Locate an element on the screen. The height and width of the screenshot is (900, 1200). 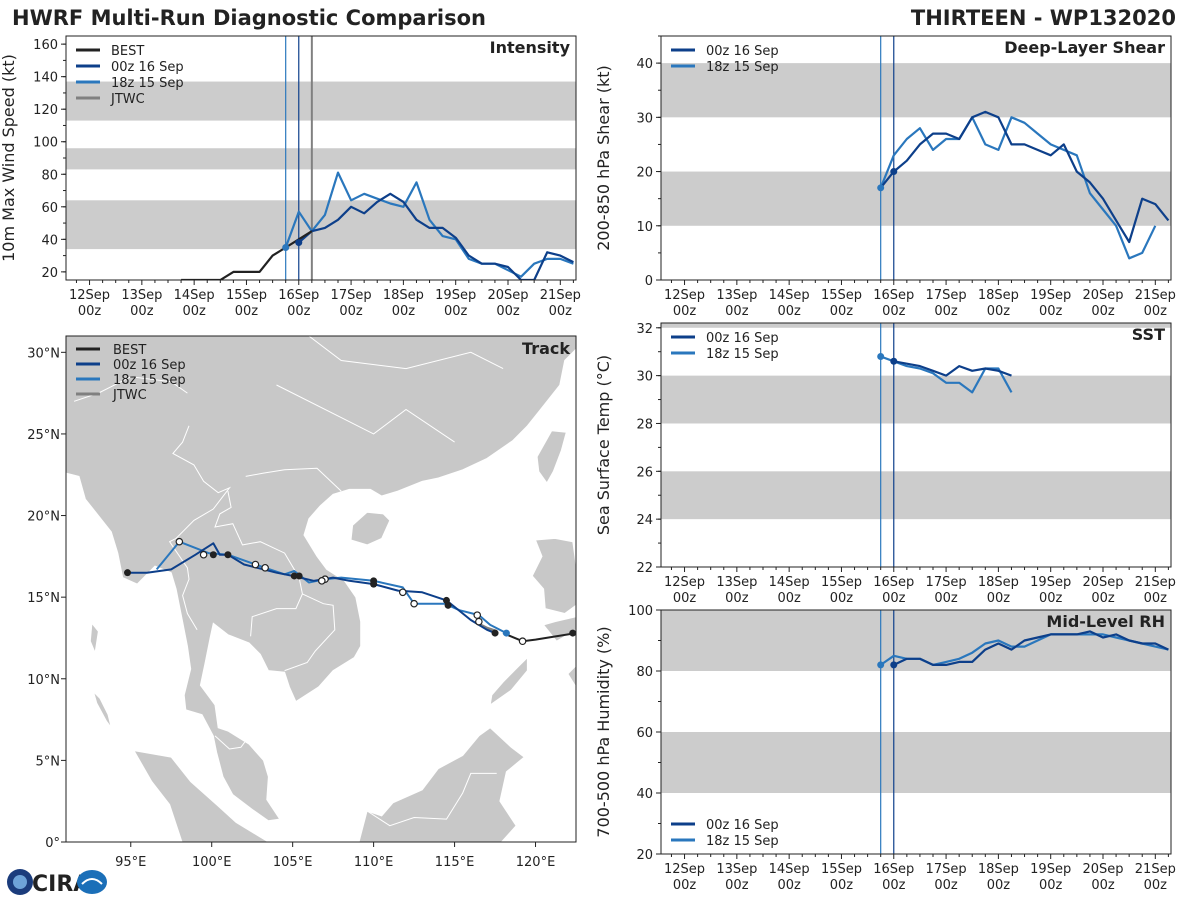
sst-panel-title: SST is located at coordinates (1148, 334).